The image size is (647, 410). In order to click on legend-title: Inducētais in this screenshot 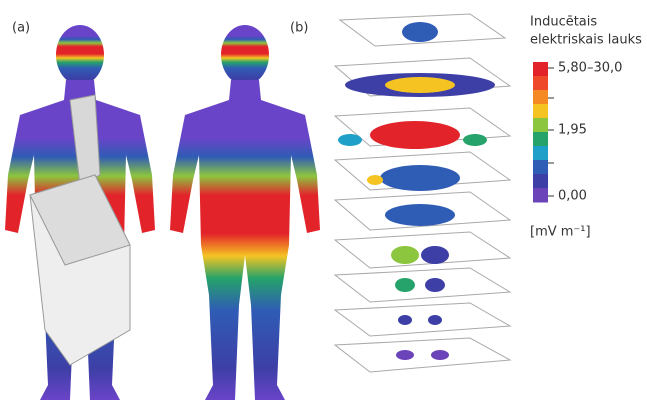, I will do `click(563, 22)`.